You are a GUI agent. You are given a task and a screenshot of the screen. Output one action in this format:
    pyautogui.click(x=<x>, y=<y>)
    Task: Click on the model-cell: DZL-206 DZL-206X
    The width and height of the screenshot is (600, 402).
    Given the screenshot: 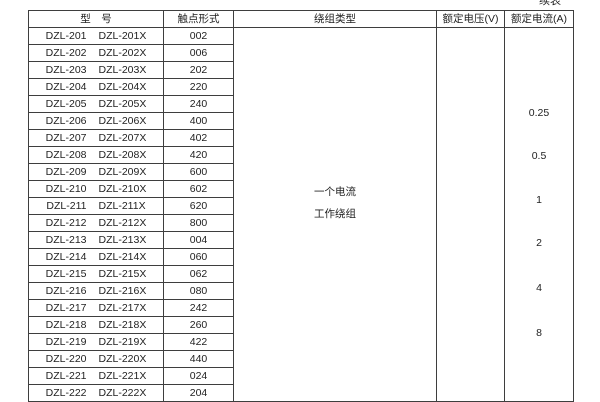 What is the action you would take?
    pyautogui.click(x=96, y=121)
    